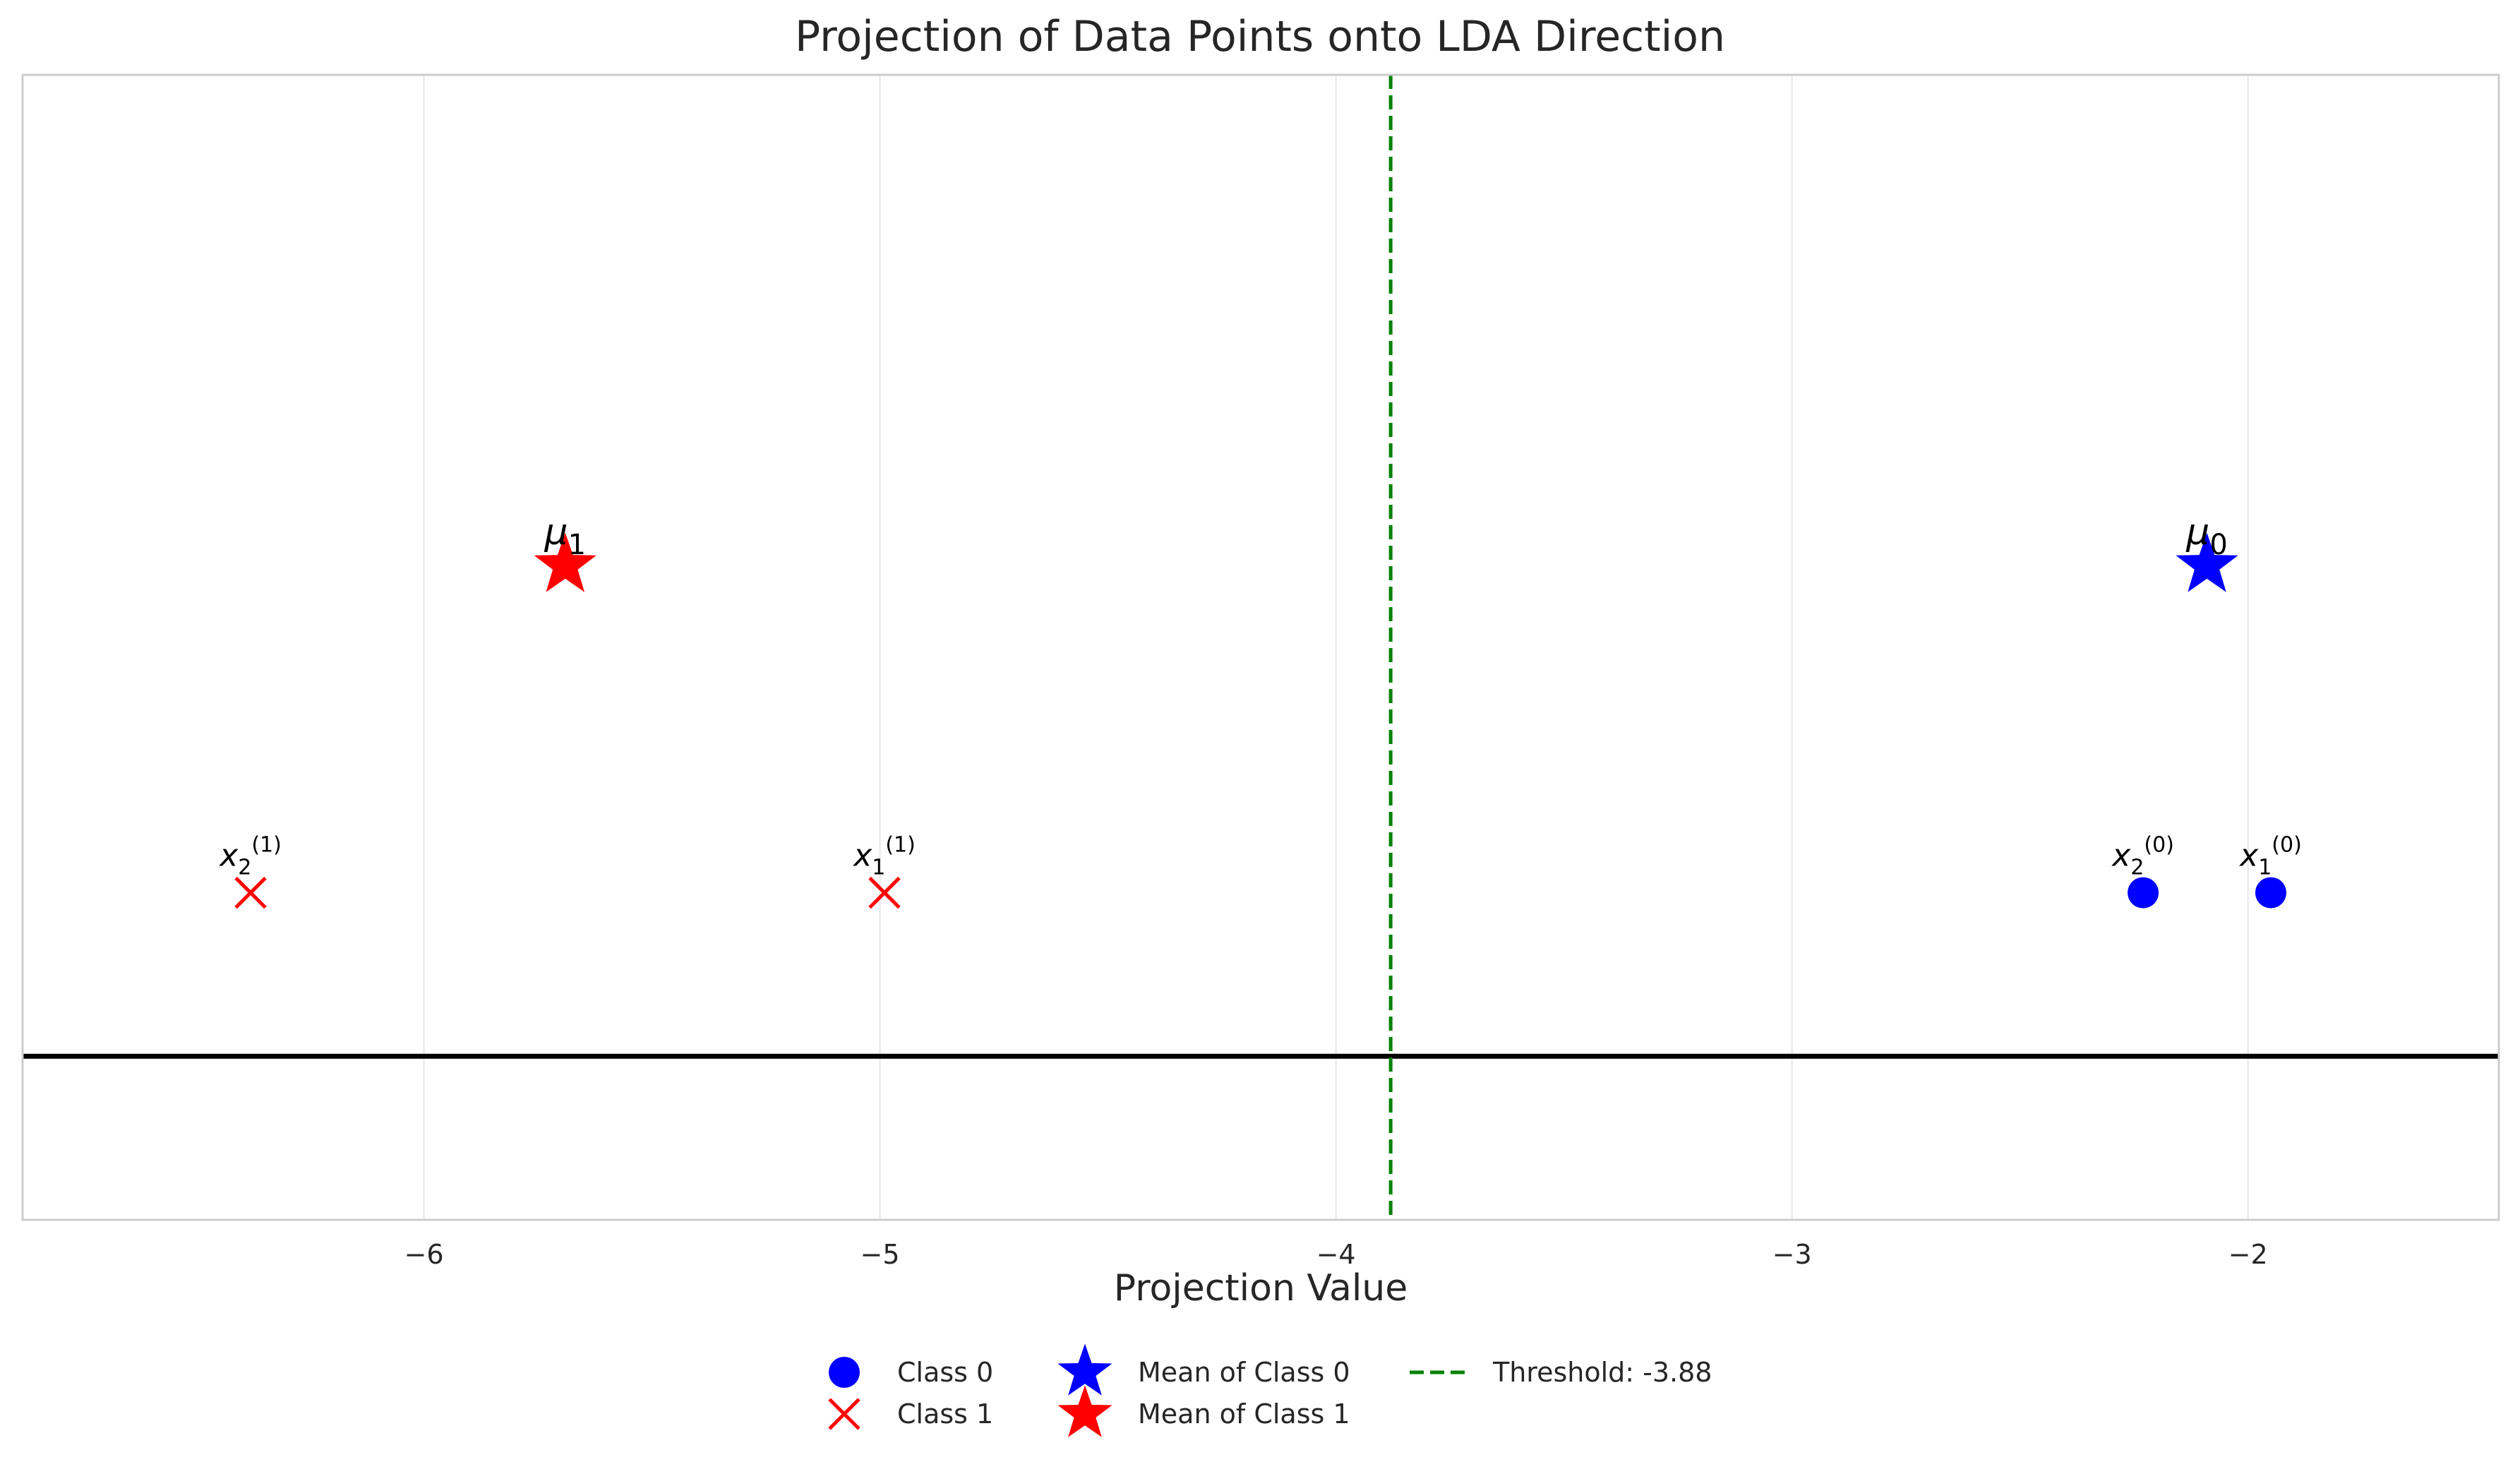 The image size is (2520, 1462). I want to click on legend-label: Threshold: -3.88, so click(1602, 1372).